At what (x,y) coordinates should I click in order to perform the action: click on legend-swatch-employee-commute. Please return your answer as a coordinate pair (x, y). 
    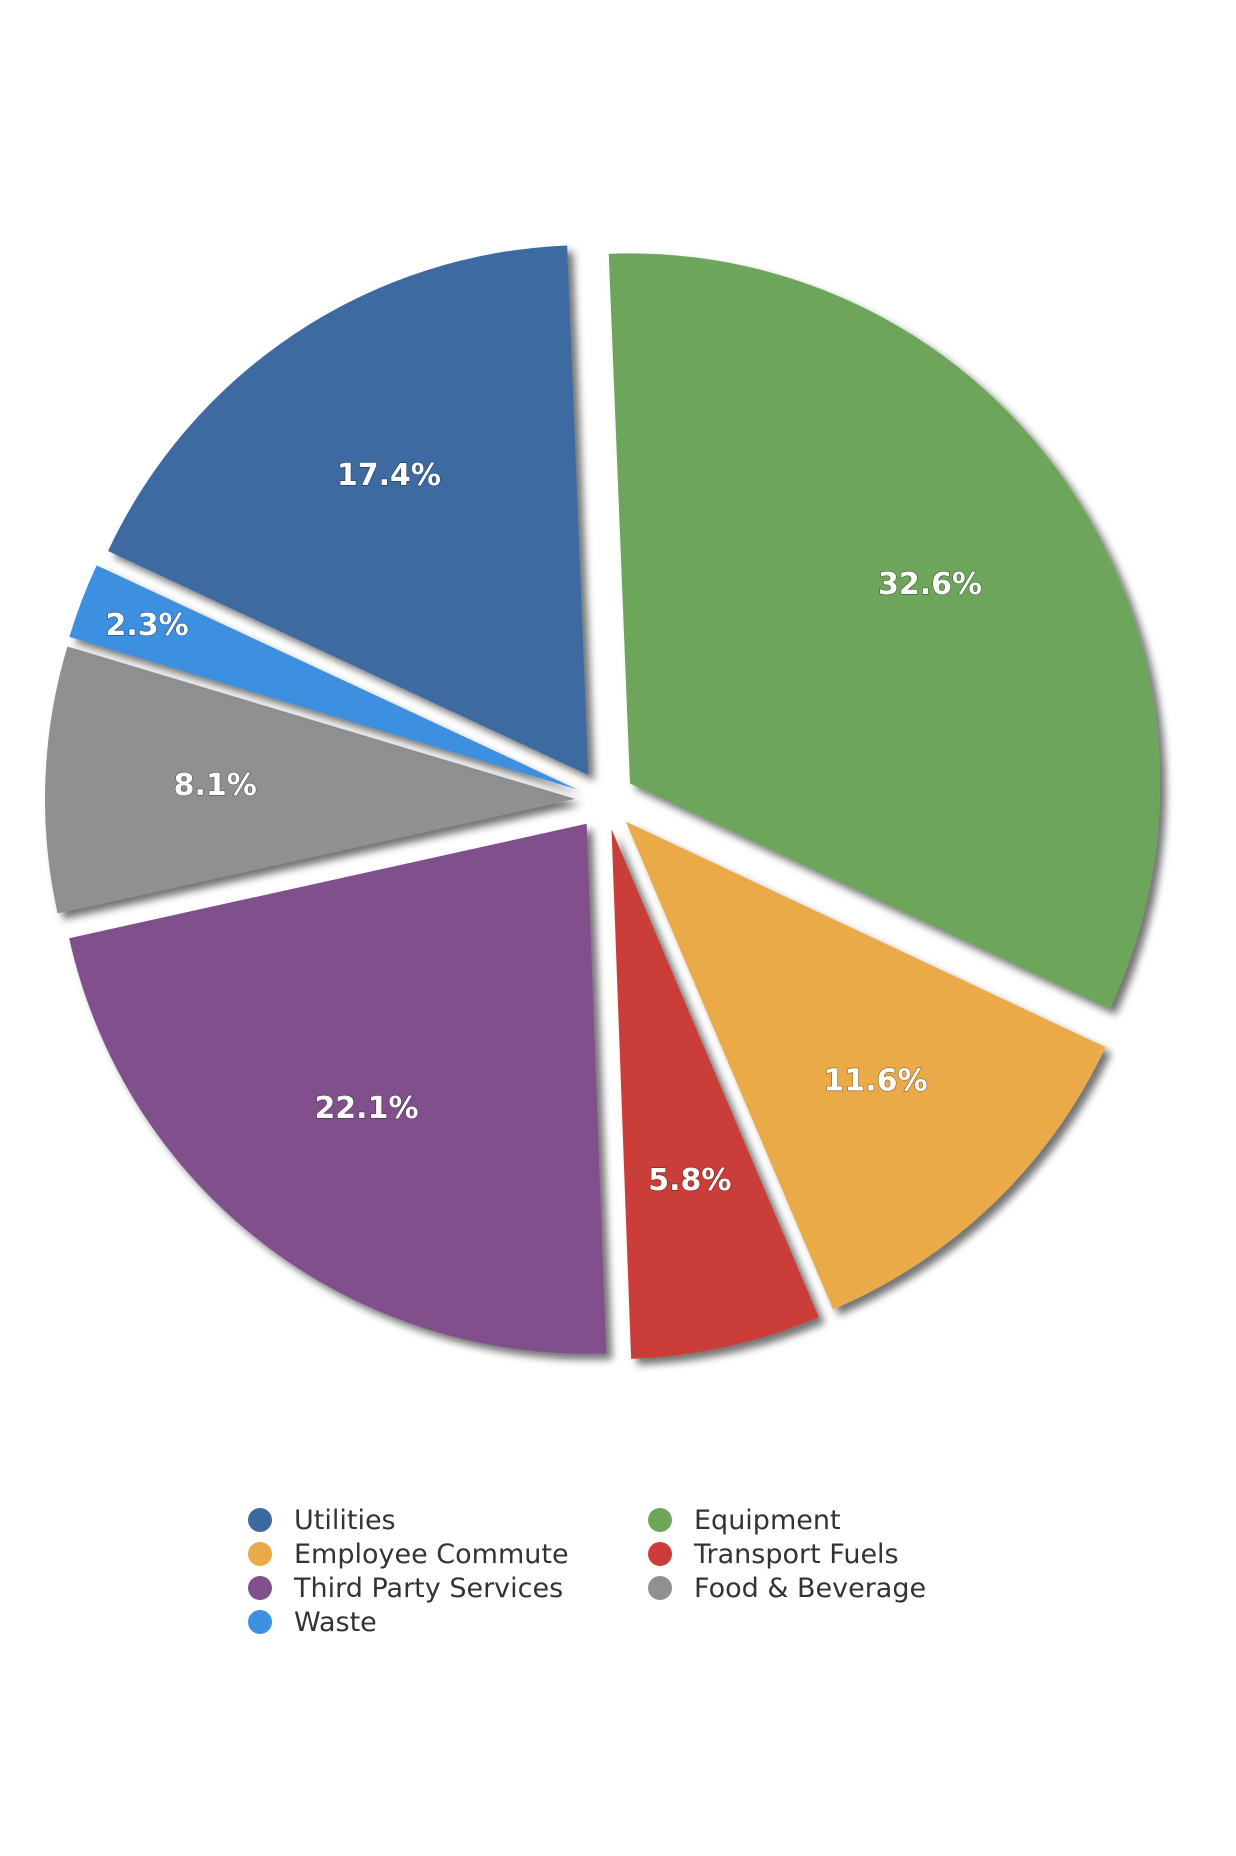
    Looking at the image, I should click on (260, 1554).